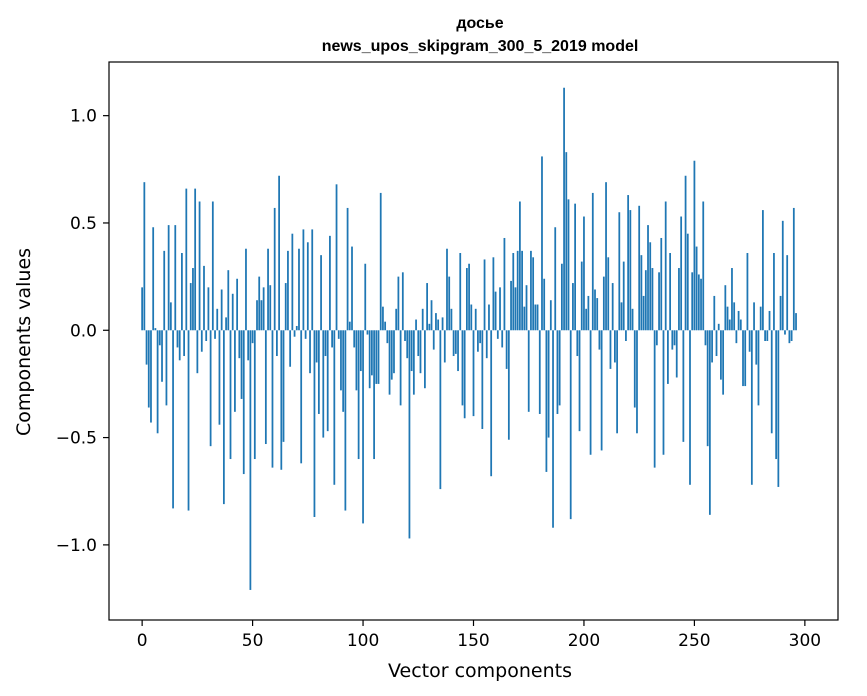 The image size is (867, 696). What do you see at coordinates (480, 671) in the screenshot?
I see `x-axis-label: Vector components` at bounding box center [480, 671].